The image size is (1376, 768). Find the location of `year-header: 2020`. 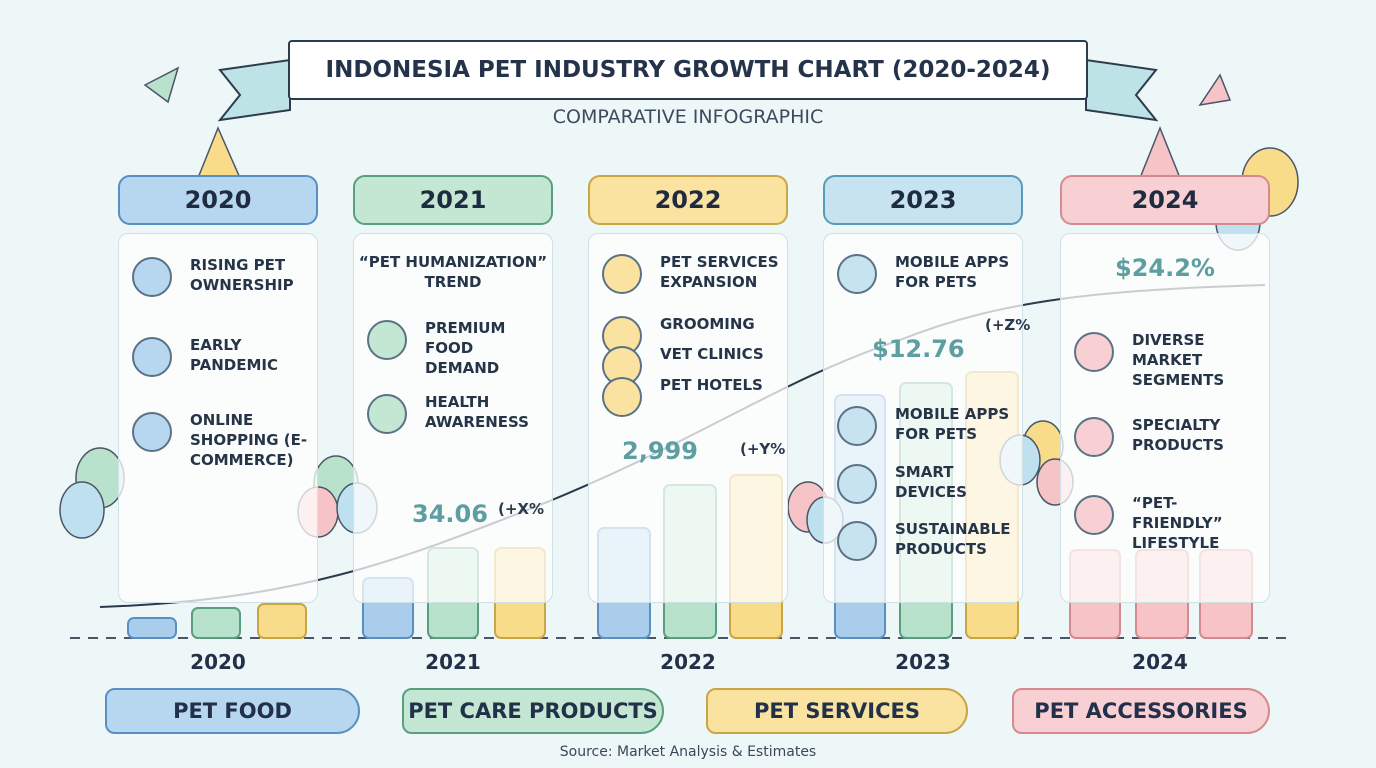

year-header: 2020 is located at coordinates (218, 200).